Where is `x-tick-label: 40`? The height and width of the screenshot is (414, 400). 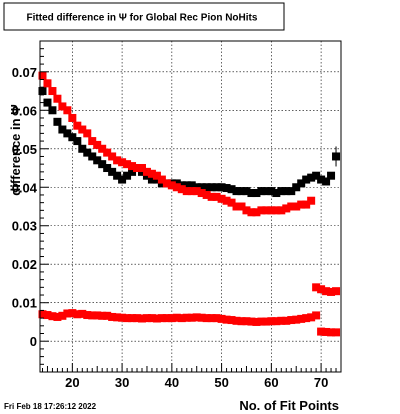 x-tick-label: 40 is located at coordinates (172, 382).